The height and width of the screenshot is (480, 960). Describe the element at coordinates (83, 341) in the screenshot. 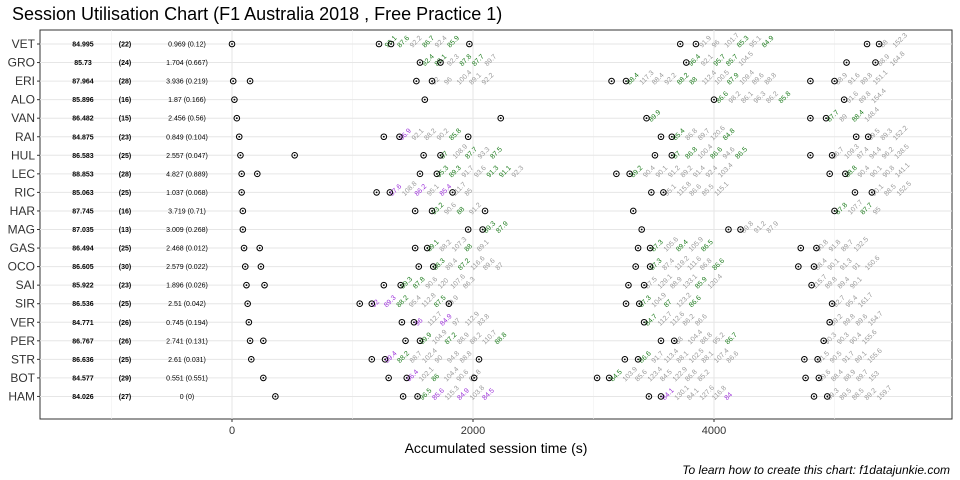

I see `best-lap-label: 86.767` at that location.